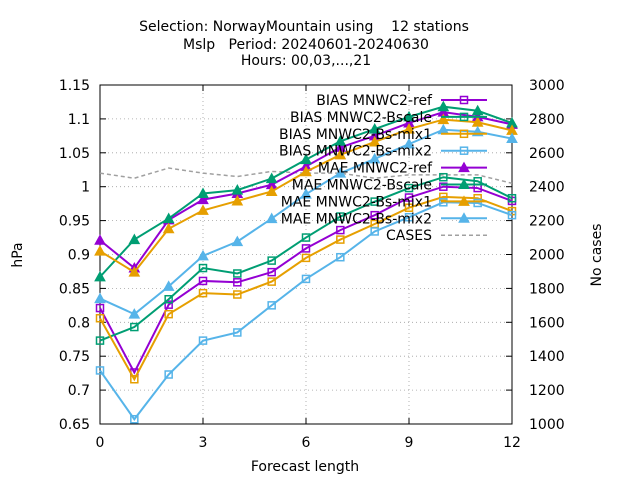 The height and width of the screenshot is (480, 640). I want to click on series-line, so click(306, 176).